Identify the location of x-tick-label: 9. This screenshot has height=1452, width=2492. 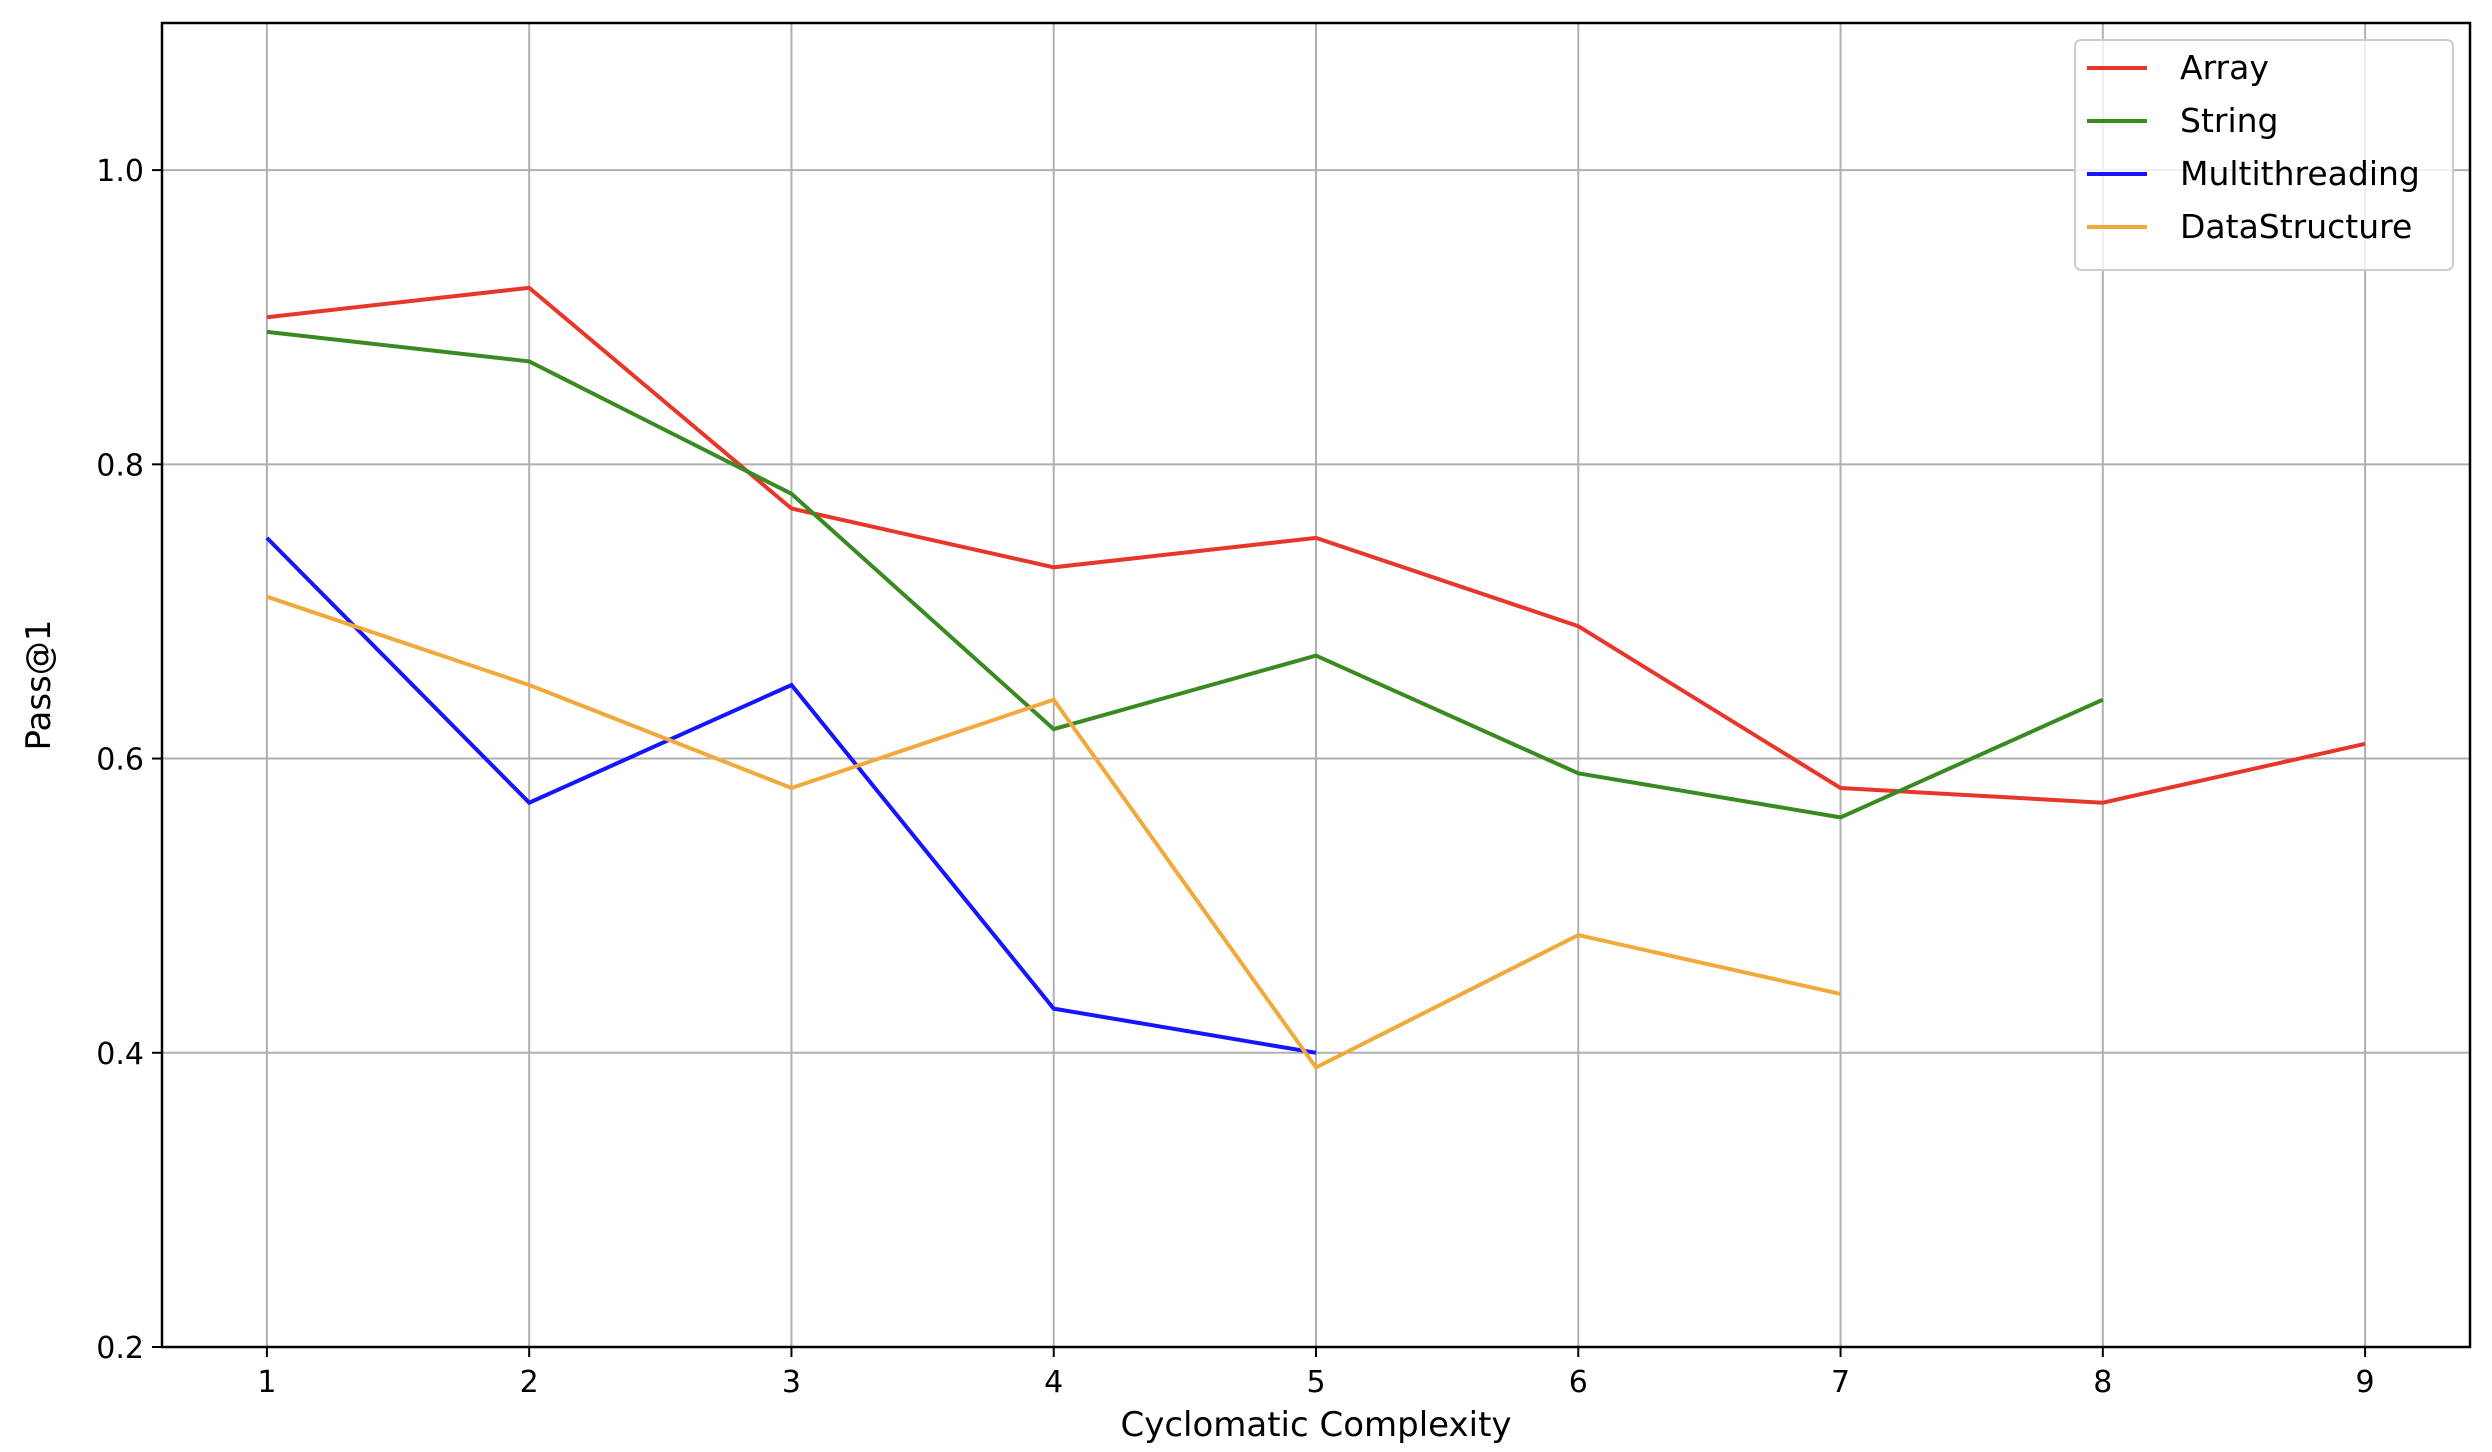
(2365, 1382).